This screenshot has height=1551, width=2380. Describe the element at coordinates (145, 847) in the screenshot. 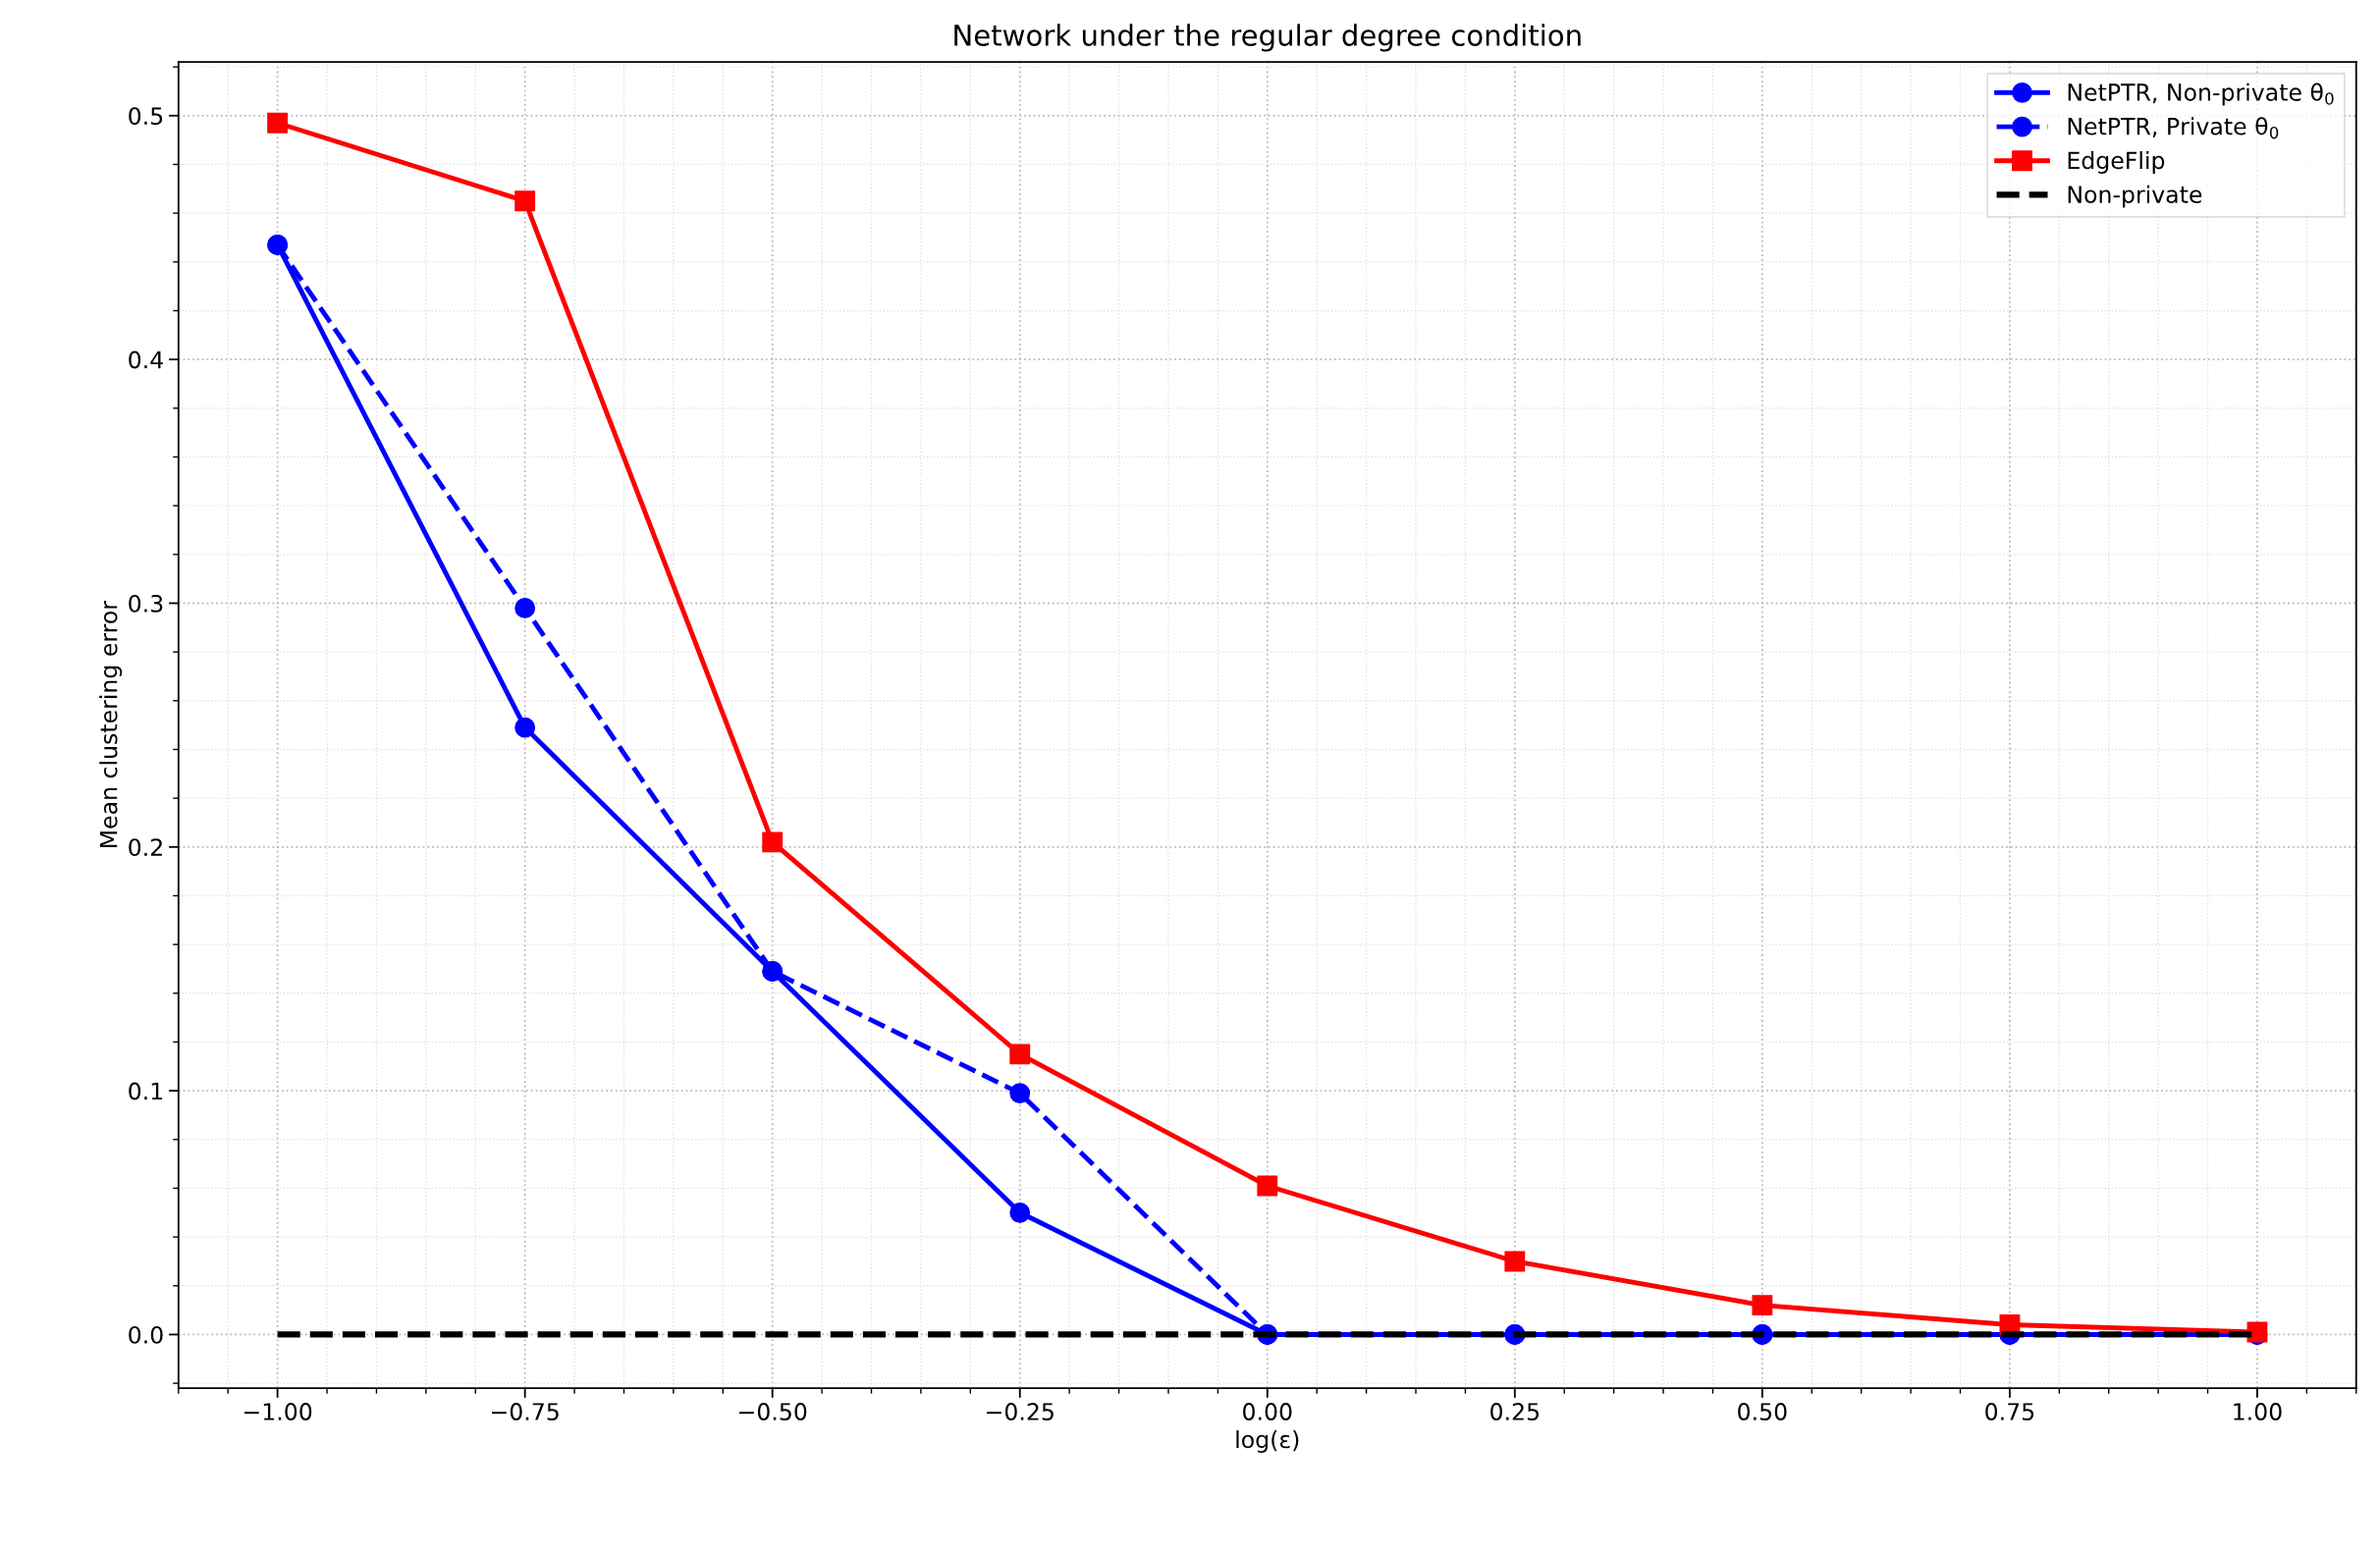

I see `y-tick-label: 0.2` at that location.